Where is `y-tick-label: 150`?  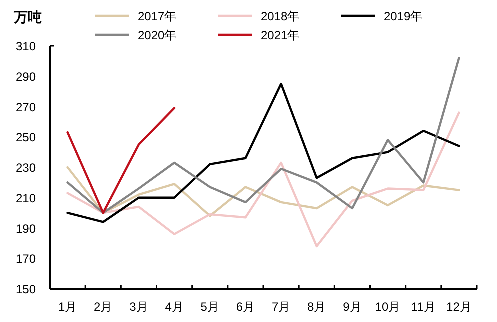 y-tick-label: 150 is located at coordinates (26, 289).